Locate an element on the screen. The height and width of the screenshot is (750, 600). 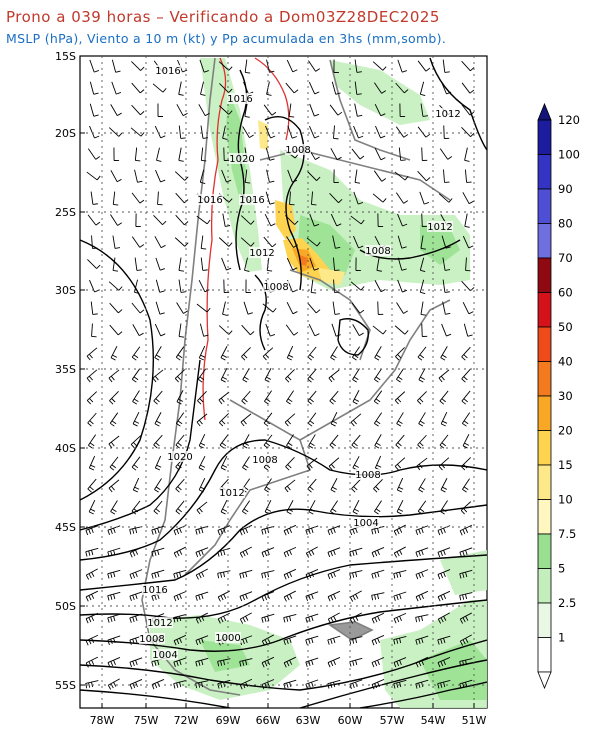
isobar-label: 1012 is located at coordinates (159, 623).